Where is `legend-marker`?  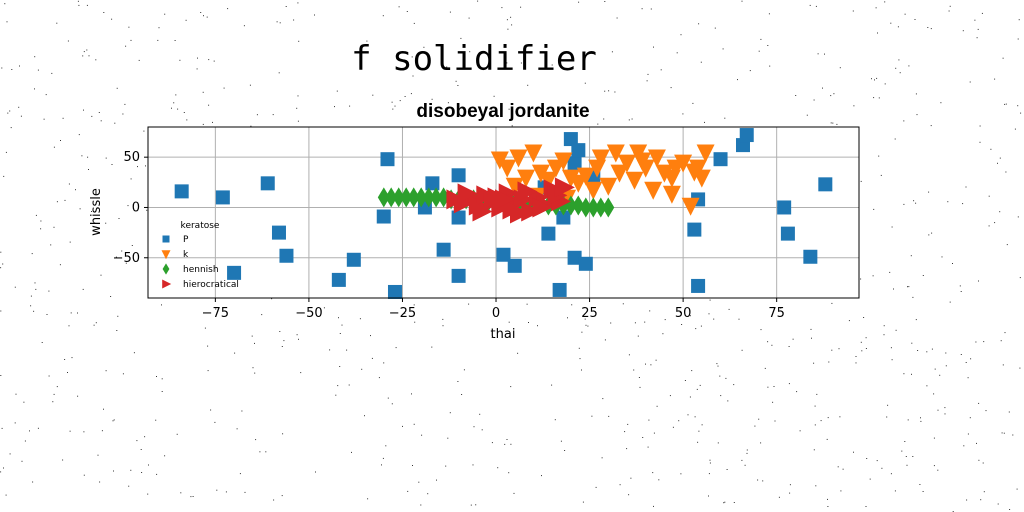
legend-marker is located at coordinates (166, 239).